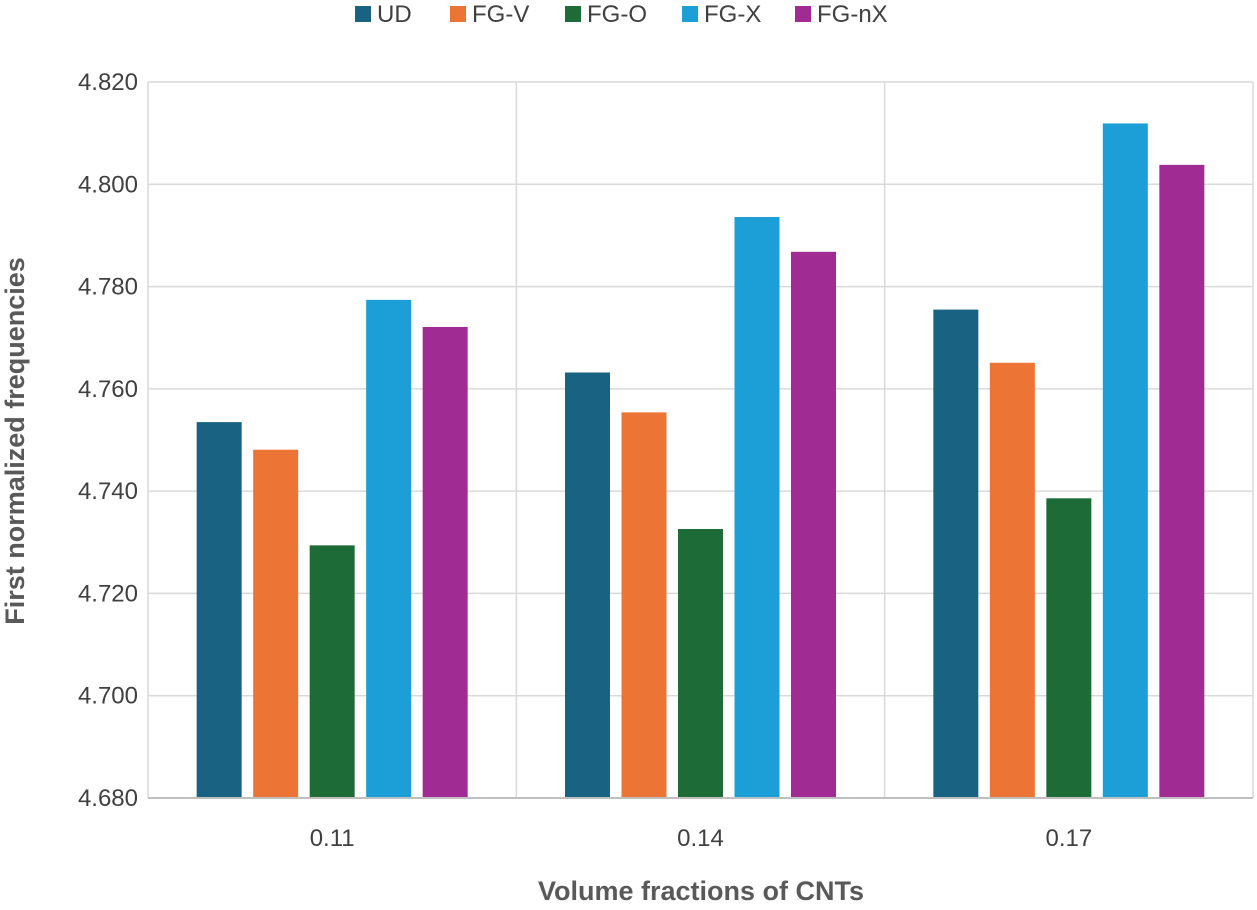 This screenshot has width=1257, height=910. I want to click on bar-fg-x-0.17, so click(1125, 460).